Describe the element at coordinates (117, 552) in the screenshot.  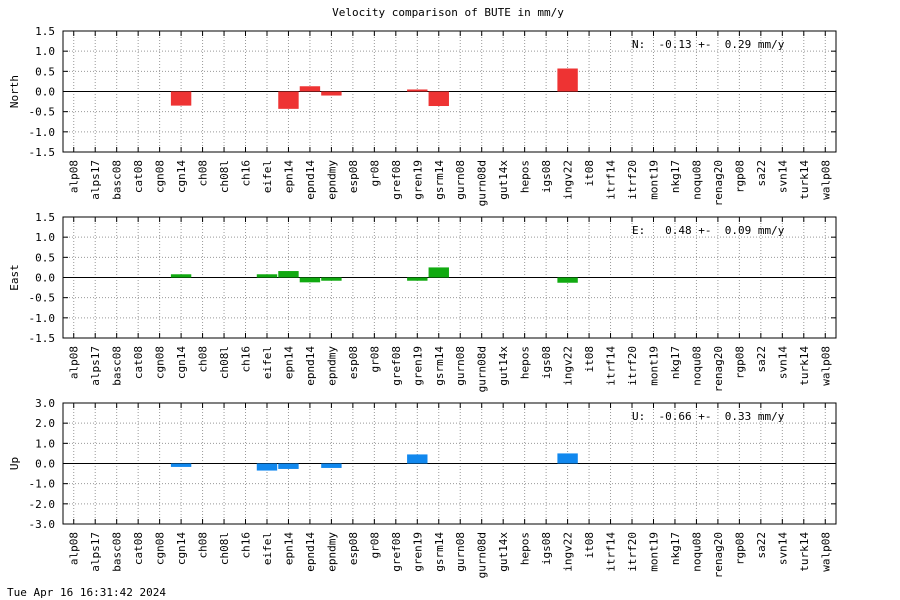
I see `panel-3-x-tick-label: basc08` at that location.